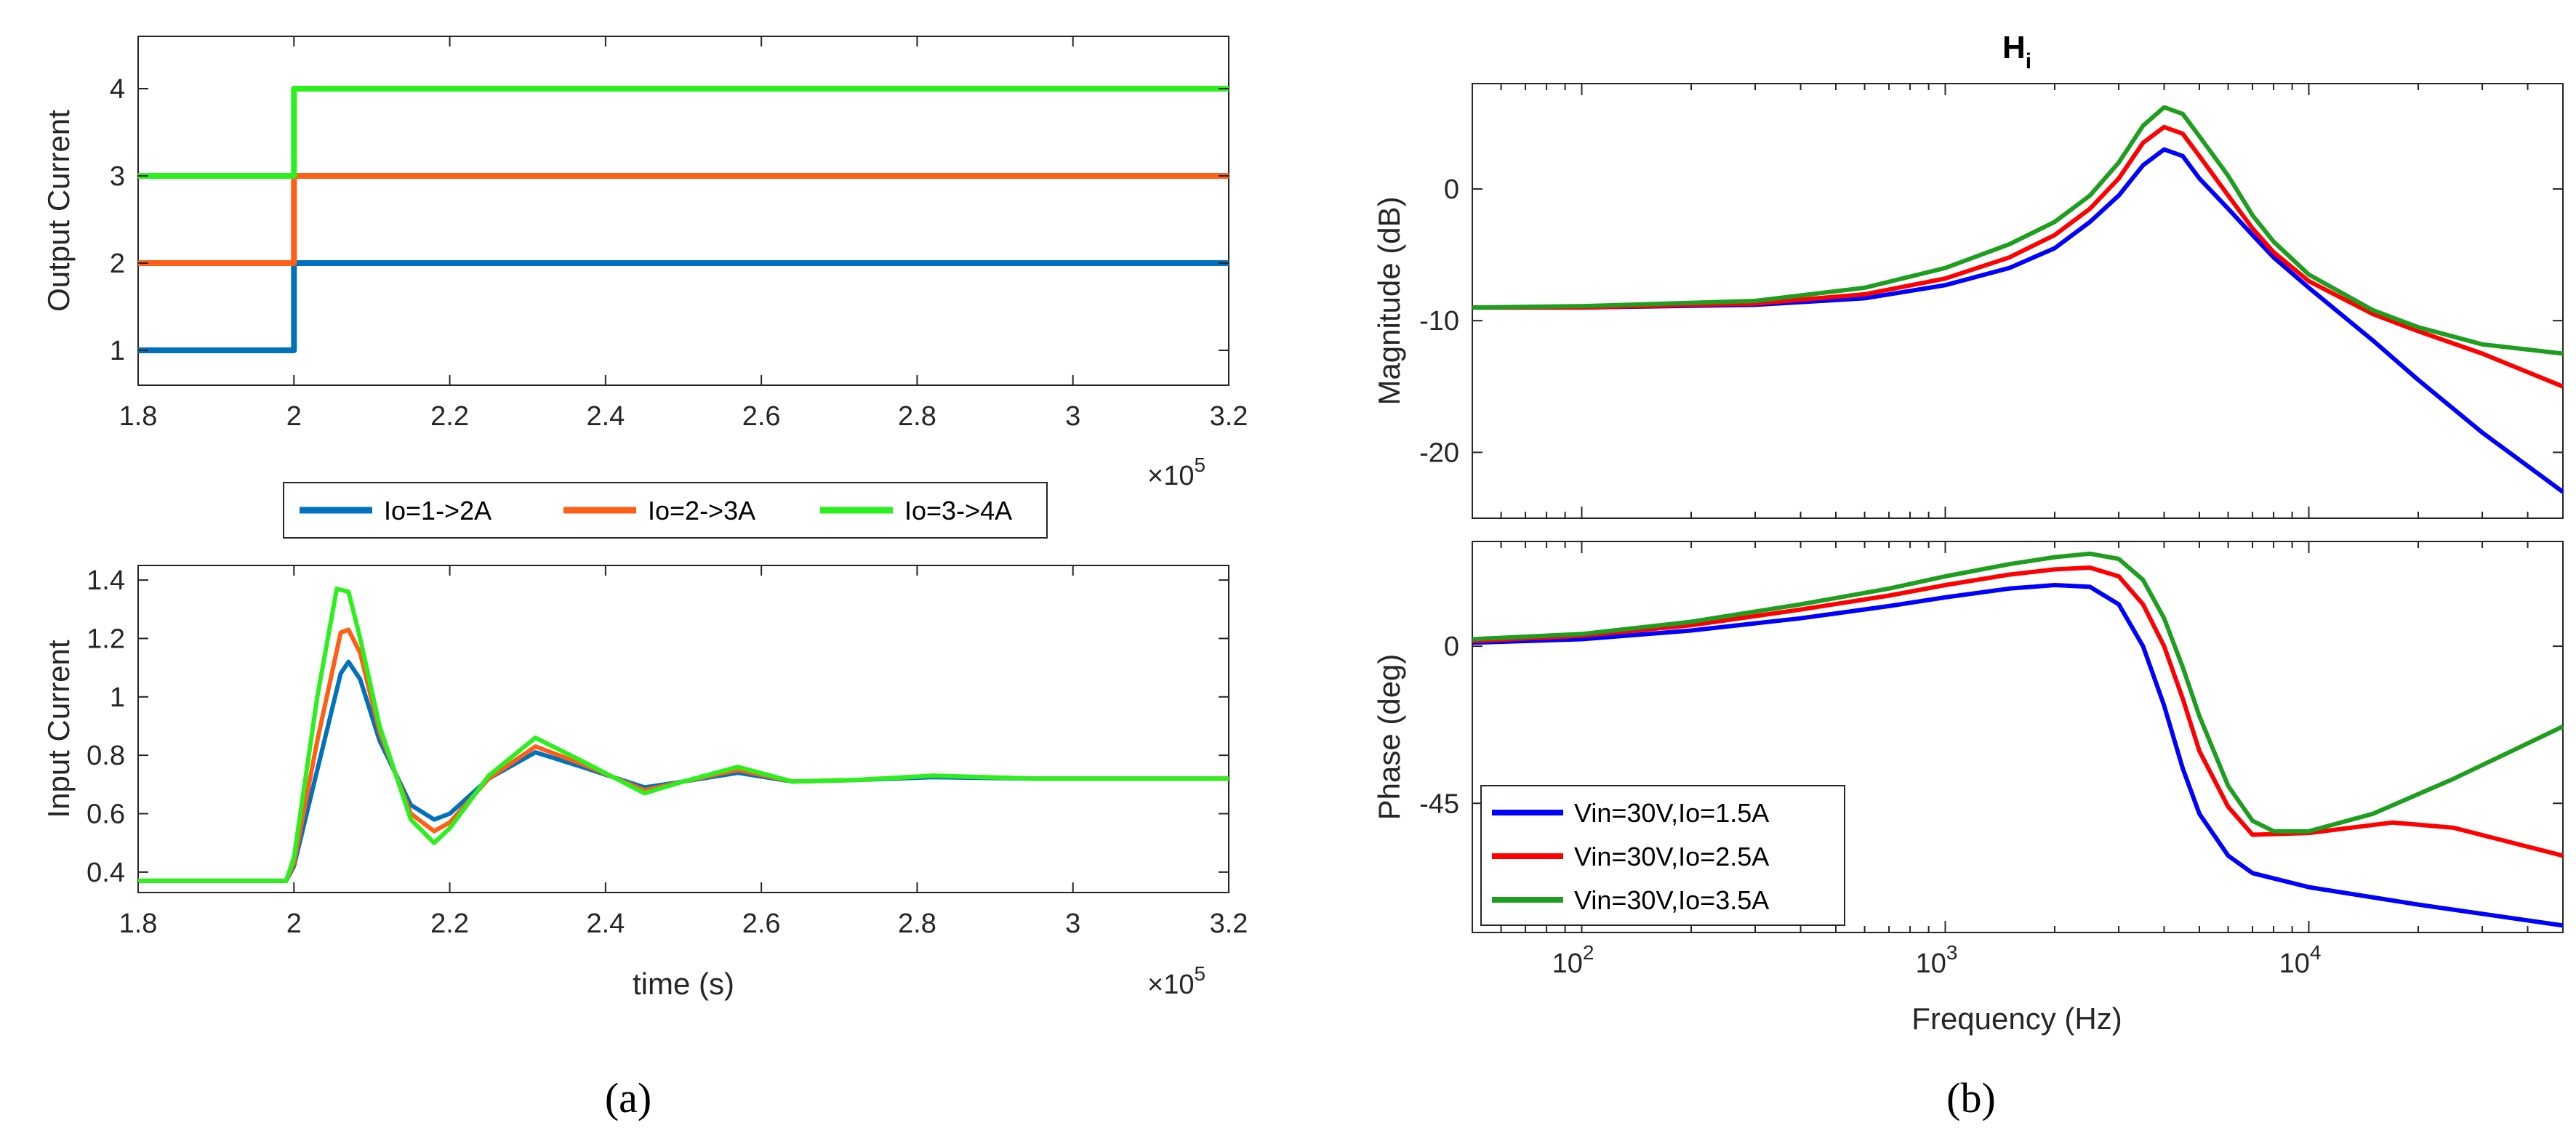 Image resolution: width=2576 pixels, height=1128 pixels. Describe the element at coordinates (2300, 960) in the screenshot. I see `x-tick-label: 10⁴` at that location.